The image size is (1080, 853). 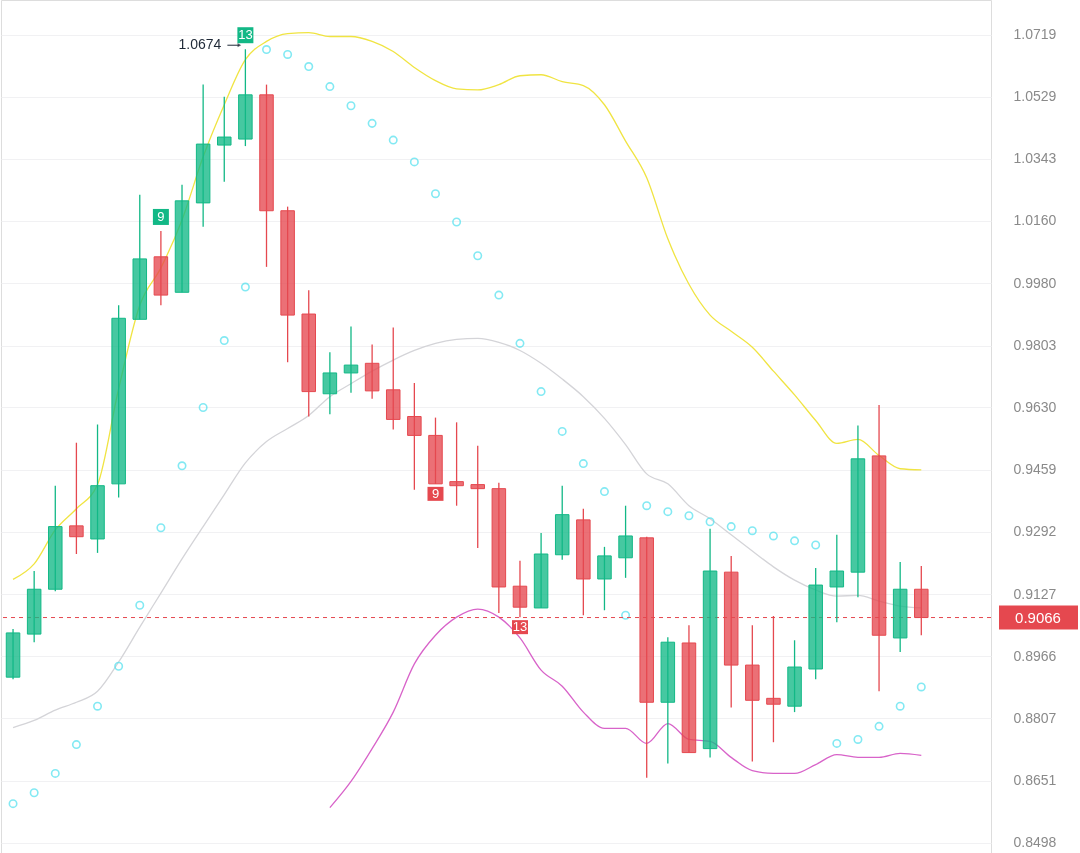 I want to click on y-tick-label: 0.9292, so click(x=1035, y=531).